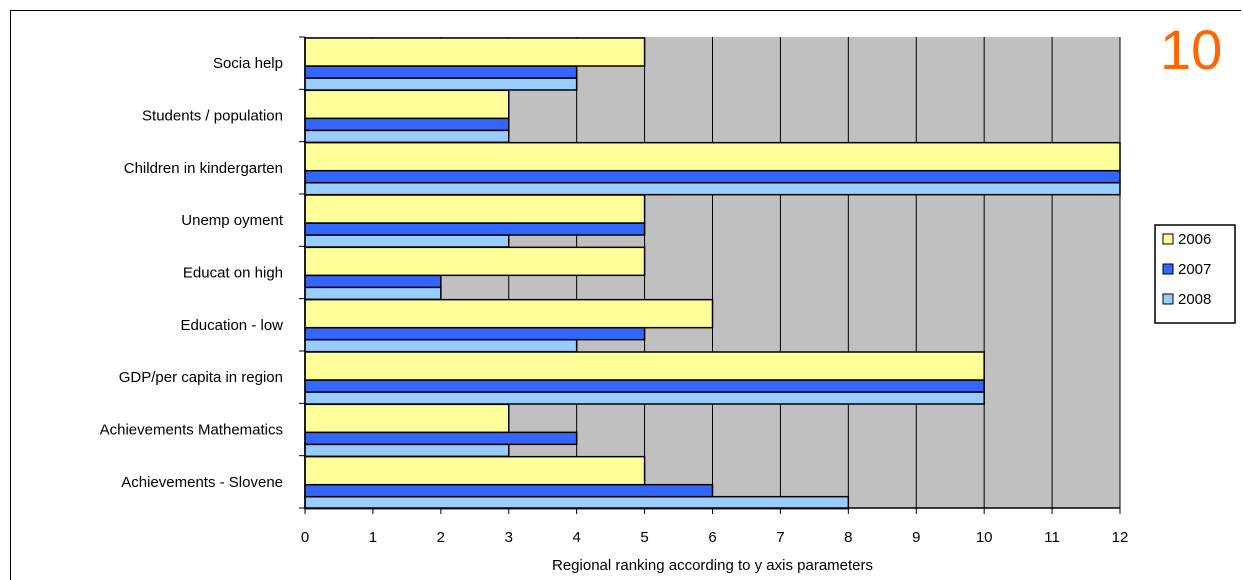 This screenshot has height=580, width=1243. Describe the element at coordinates (1168, 269) in the screenshot. I see `legend-swatch-2007` at that location.